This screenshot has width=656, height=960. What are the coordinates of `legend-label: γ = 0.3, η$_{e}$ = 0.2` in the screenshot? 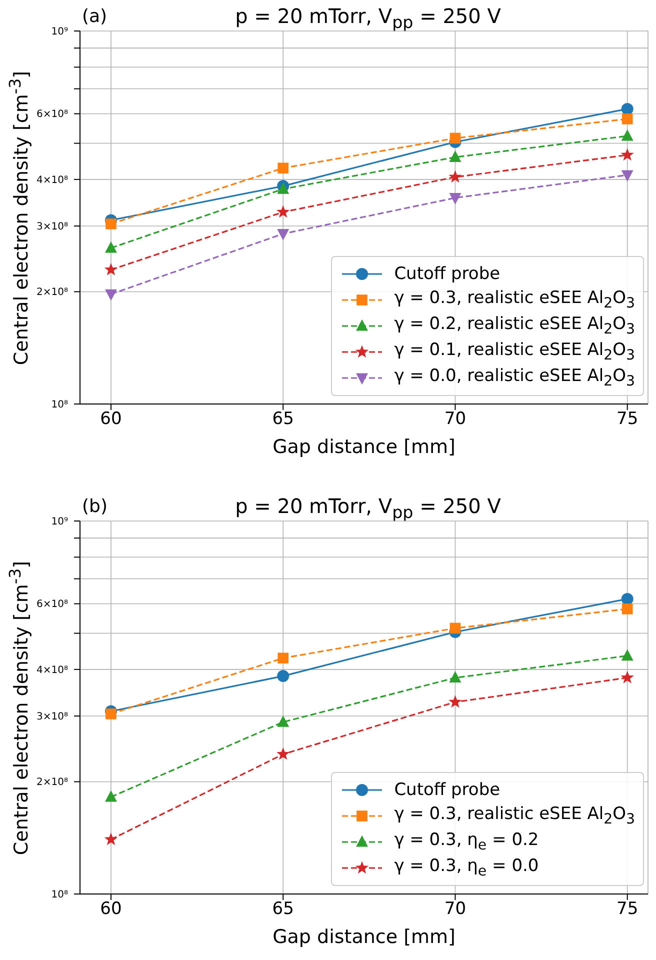 It's located at (466, 842).